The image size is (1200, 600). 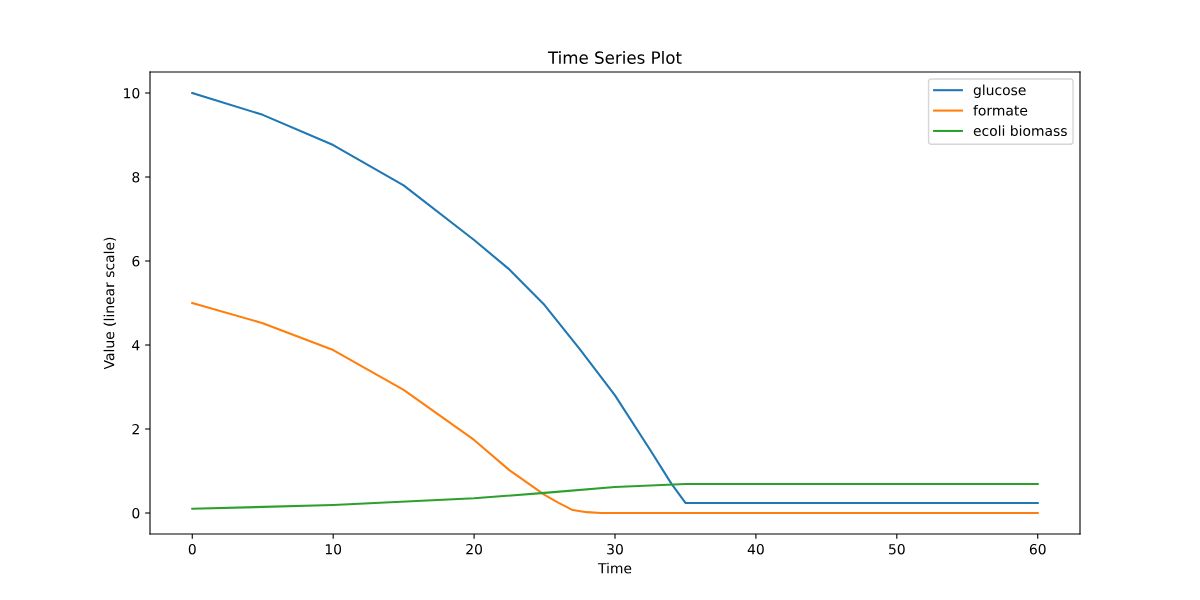 What do you see at coordinates (897, 549) in the screenshot?
I see `x-tick-label: 50` at bounding box center [897, 549].